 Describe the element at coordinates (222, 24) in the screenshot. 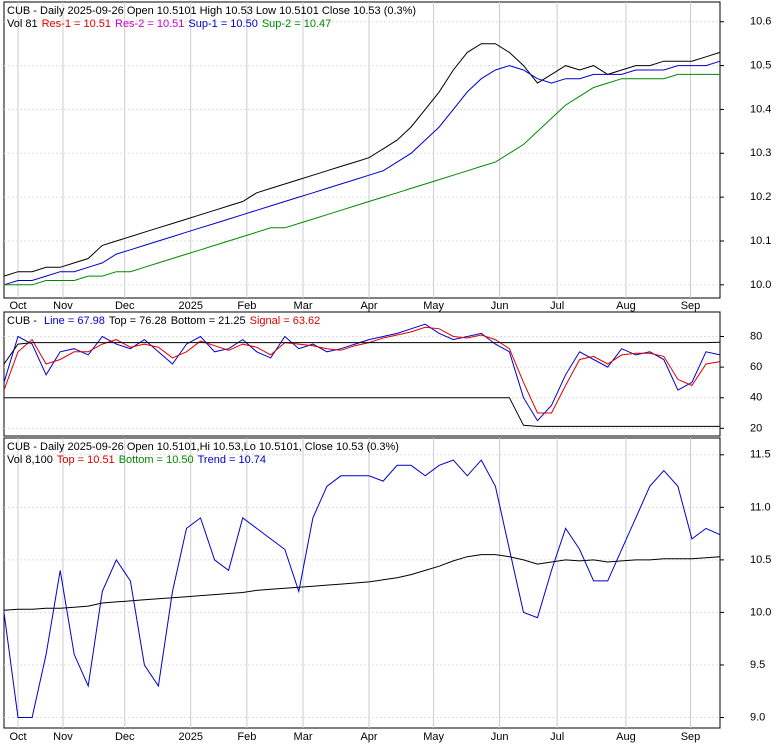

I see `legend-entry: Sup-1 = 10.50` at that location.